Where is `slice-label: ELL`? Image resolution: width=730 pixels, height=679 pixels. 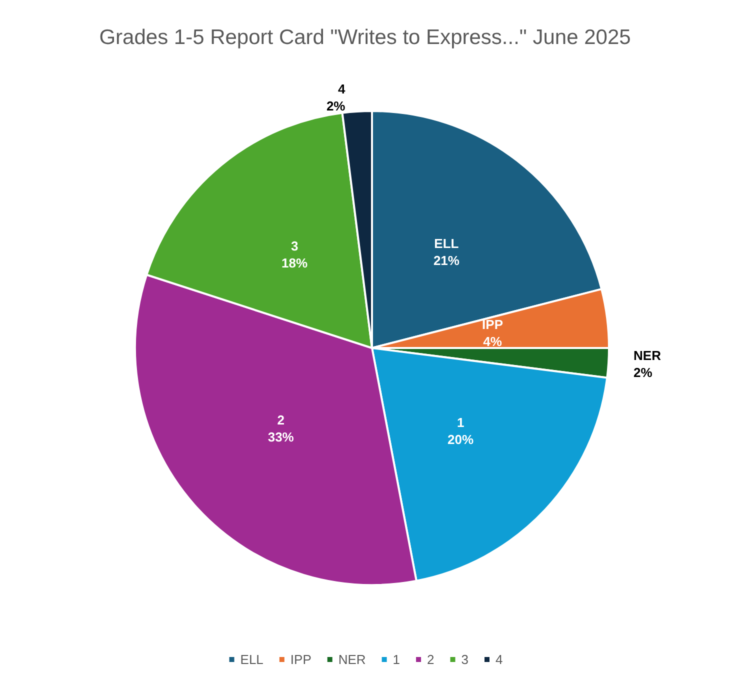
slice-label: ELL is located at coordinates (446, 243).